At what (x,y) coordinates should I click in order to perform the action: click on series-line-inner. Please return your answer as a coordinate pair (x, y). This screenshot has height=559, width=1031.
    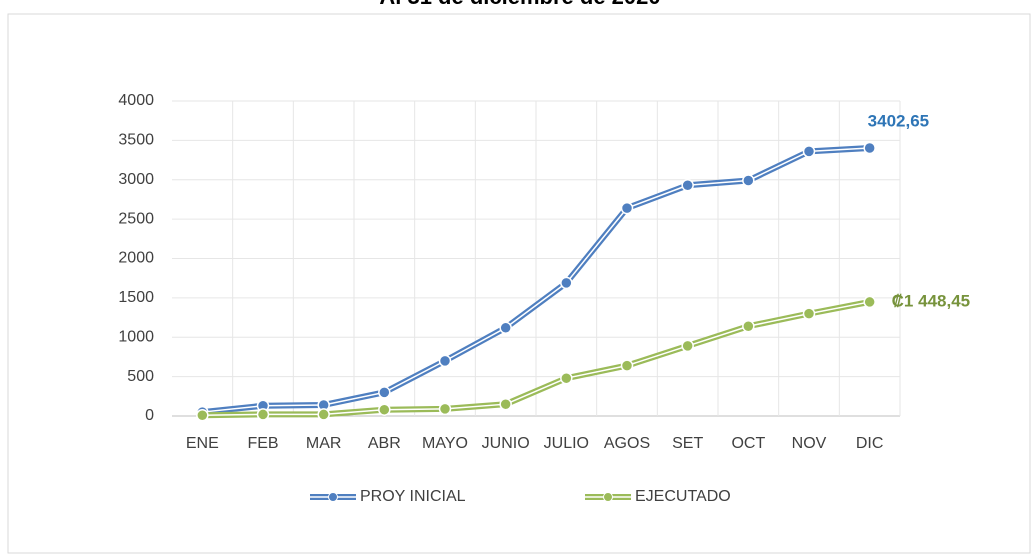
    Looking at the image, I should click on (536, 358).